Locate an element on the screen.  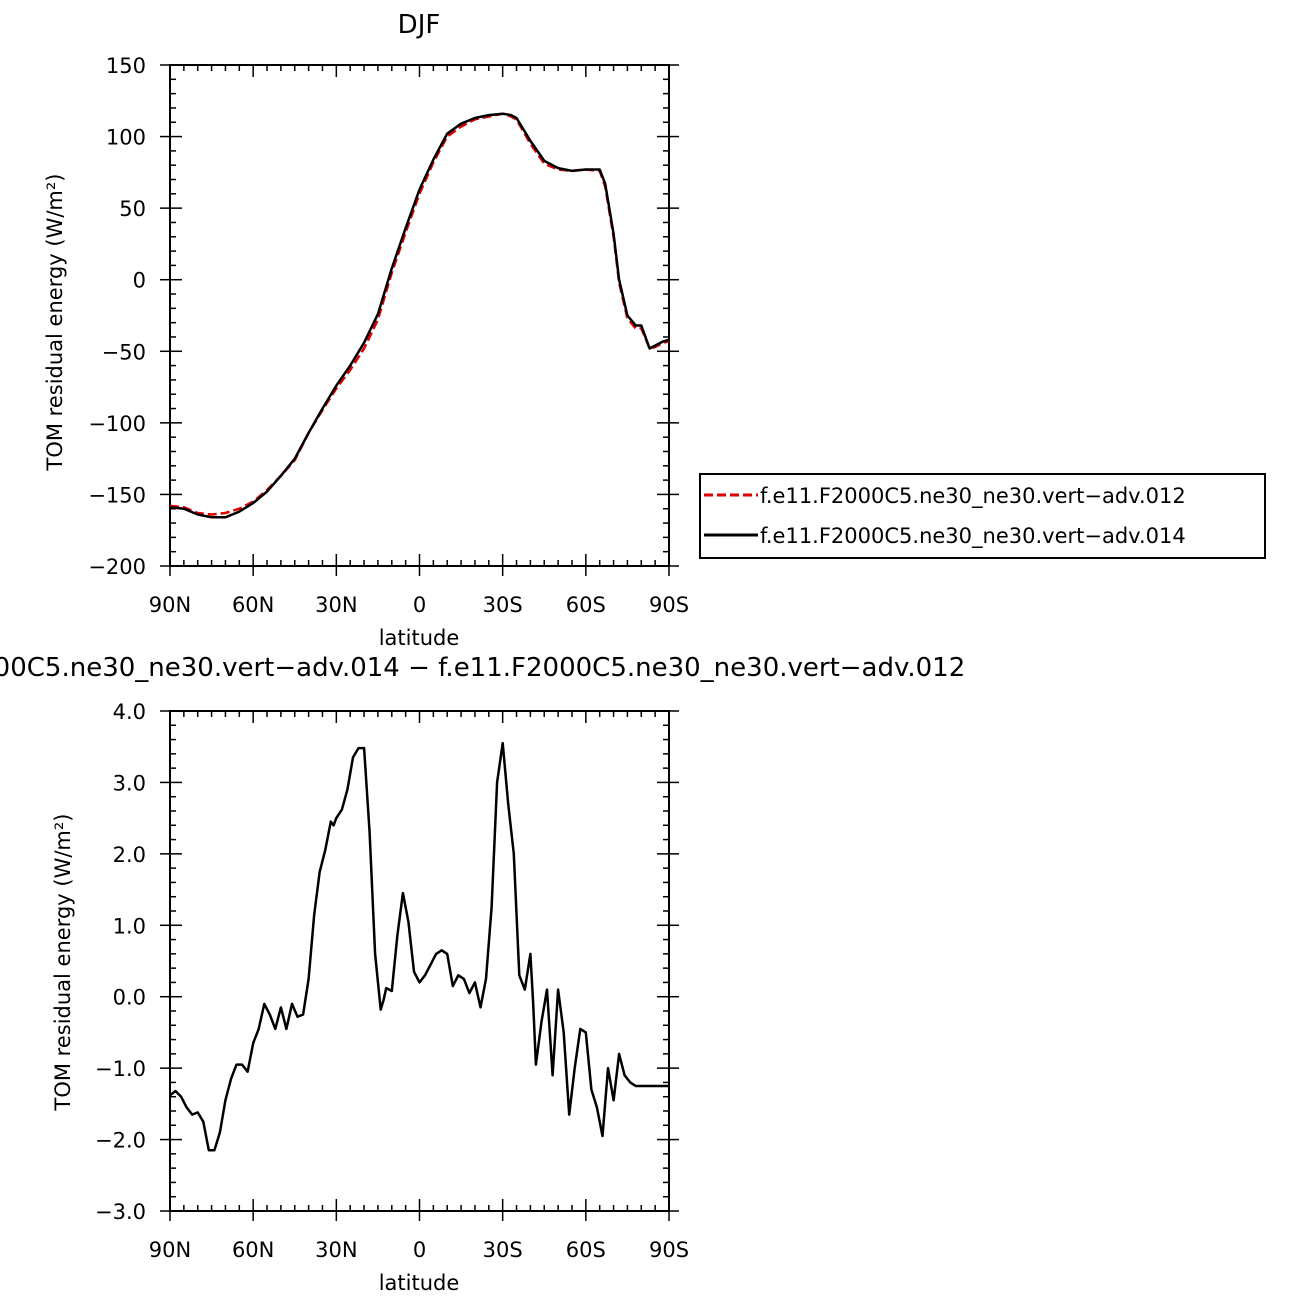
bottom-y-tick-label: 2.0 is located at coordinates (129, 855).